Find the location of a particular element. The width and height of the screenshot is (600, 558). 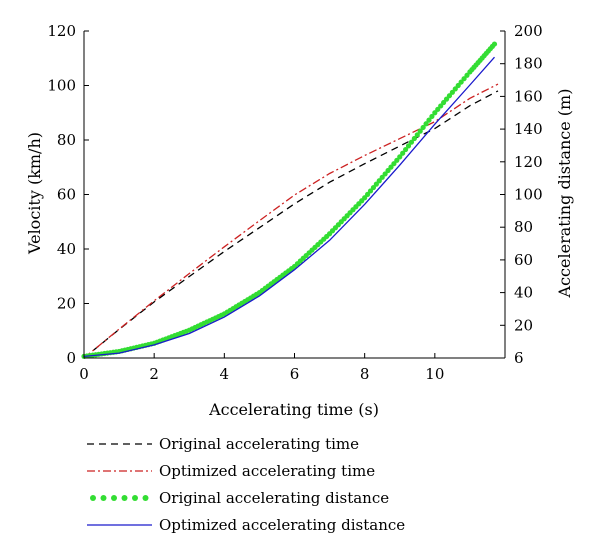

left-y-tick-label: 0 is located at coordinates (71, 358).